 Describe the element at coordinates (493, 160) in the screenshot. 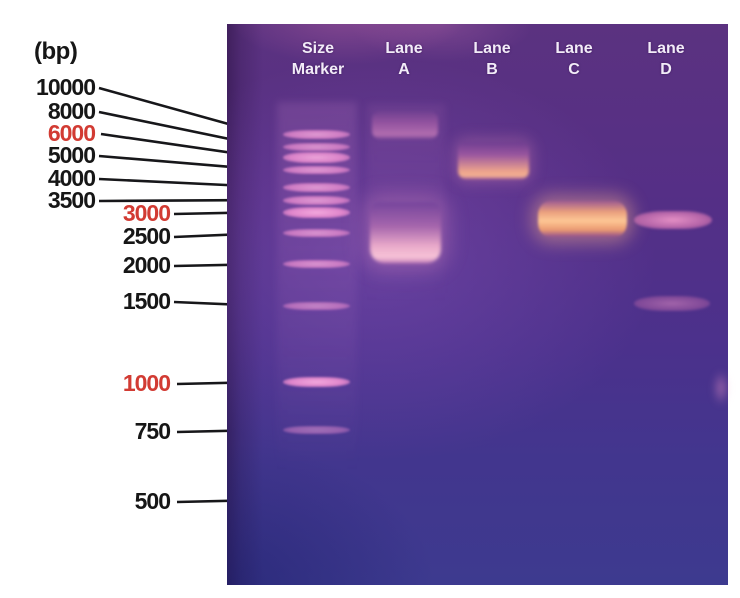

I see `lane-b-band` at that location.